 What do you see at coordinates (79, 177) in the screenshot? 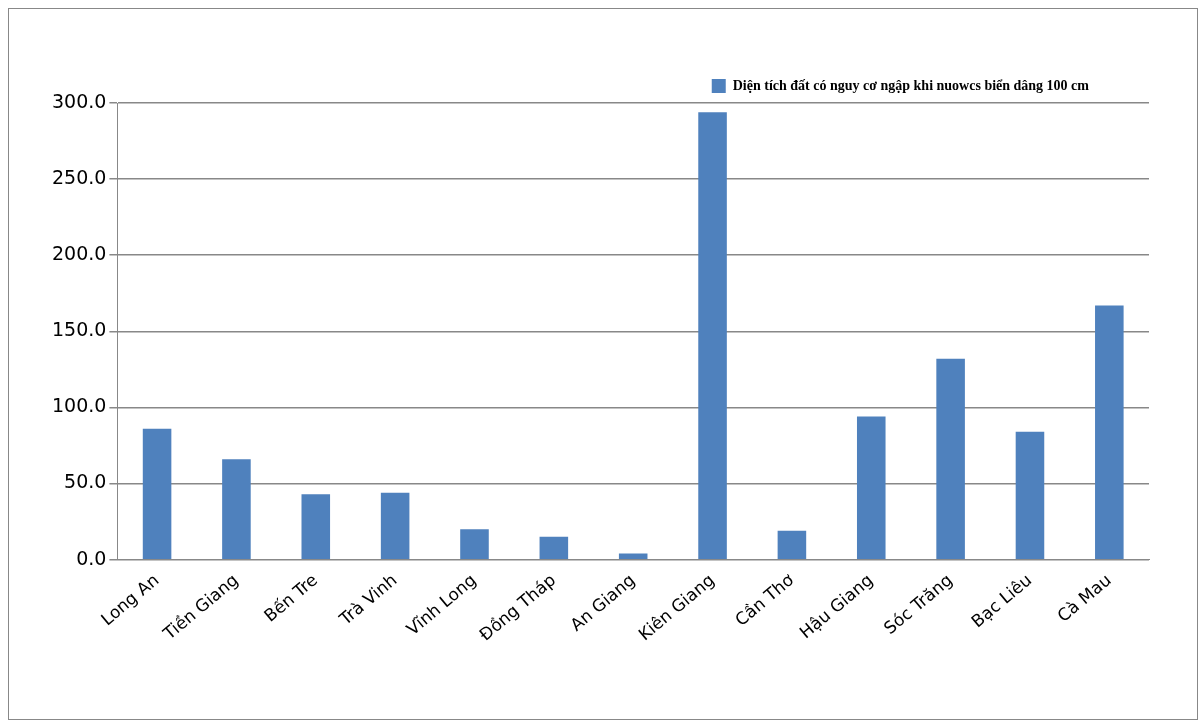
I see `y-tick-label: 250.0` at bounding box center [79, 177].